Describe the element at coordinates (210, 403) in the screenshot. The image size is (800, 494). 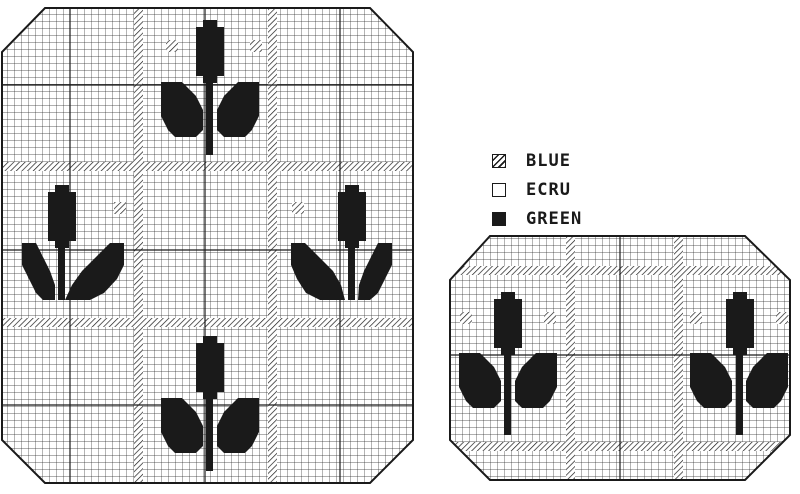
I see `tulip-motif-bottom` at that location.